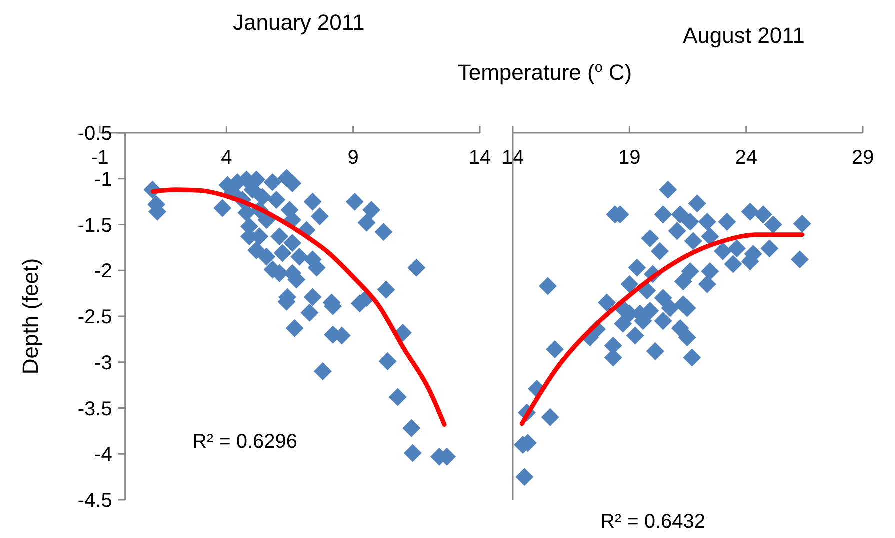  Describe the element at coordinates (629, 158) in the screenshot. I see `x-tick-label: 19` at that location.